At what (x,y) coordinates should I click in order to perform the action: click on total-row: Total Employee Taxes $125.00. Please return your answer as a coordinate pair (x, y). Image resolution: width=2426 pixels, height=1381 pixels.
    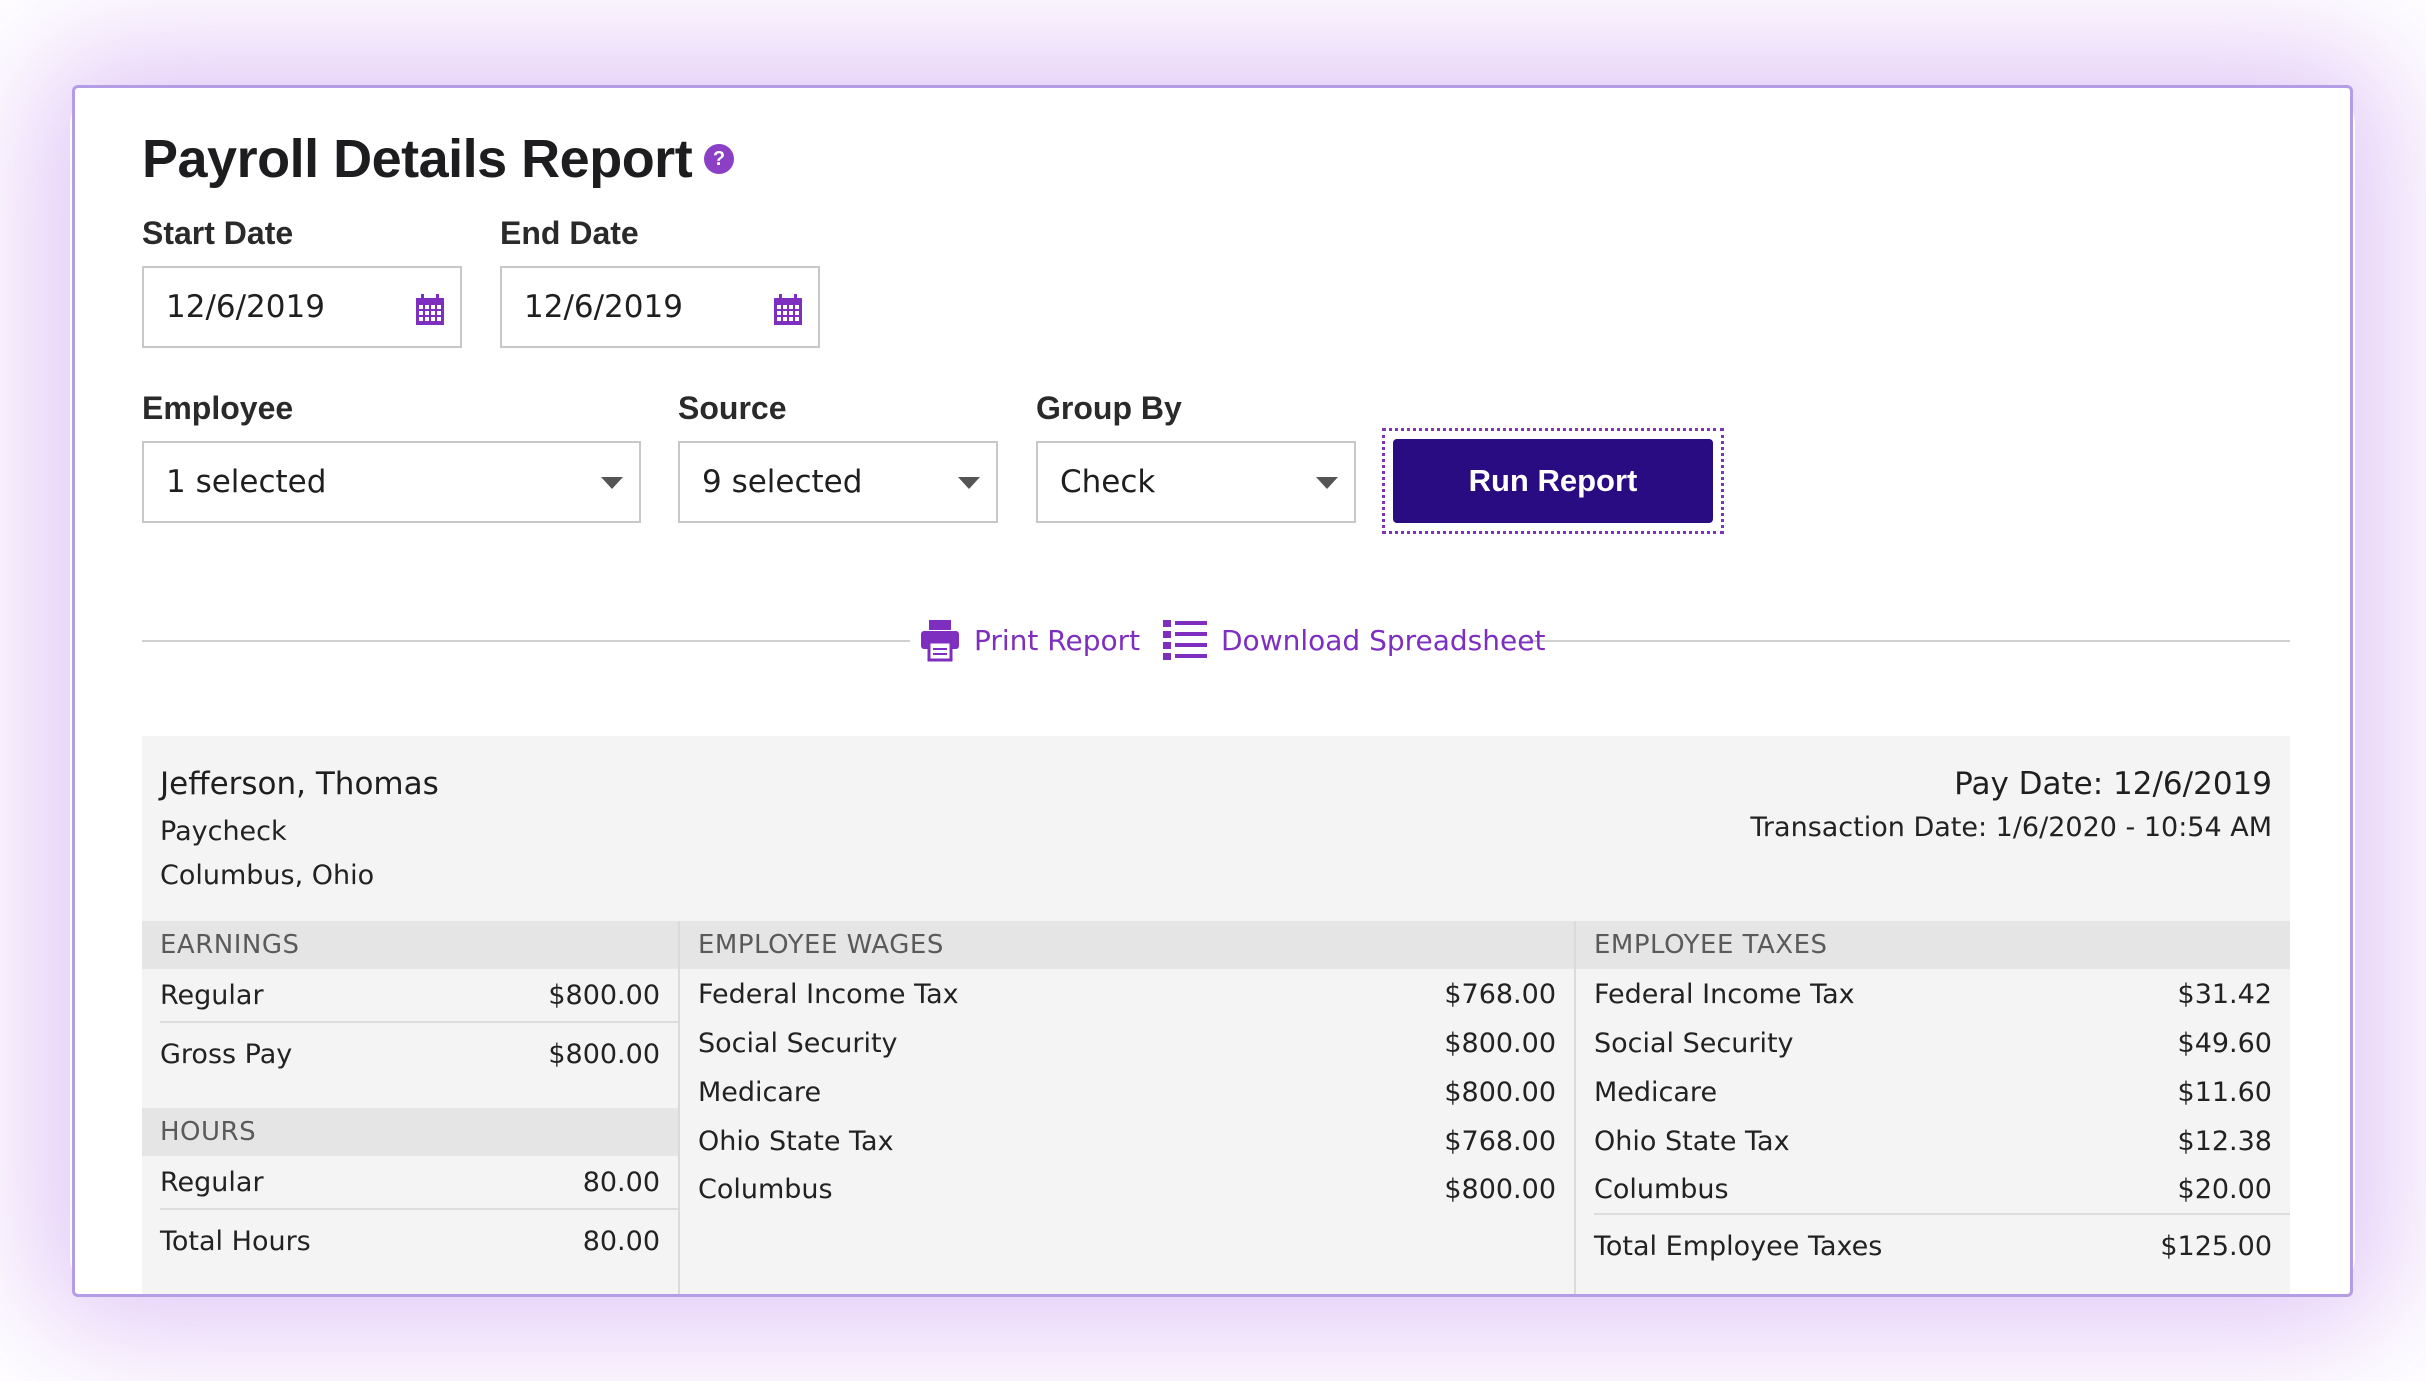
    Looking at the image, I should click on (1942, 1245).